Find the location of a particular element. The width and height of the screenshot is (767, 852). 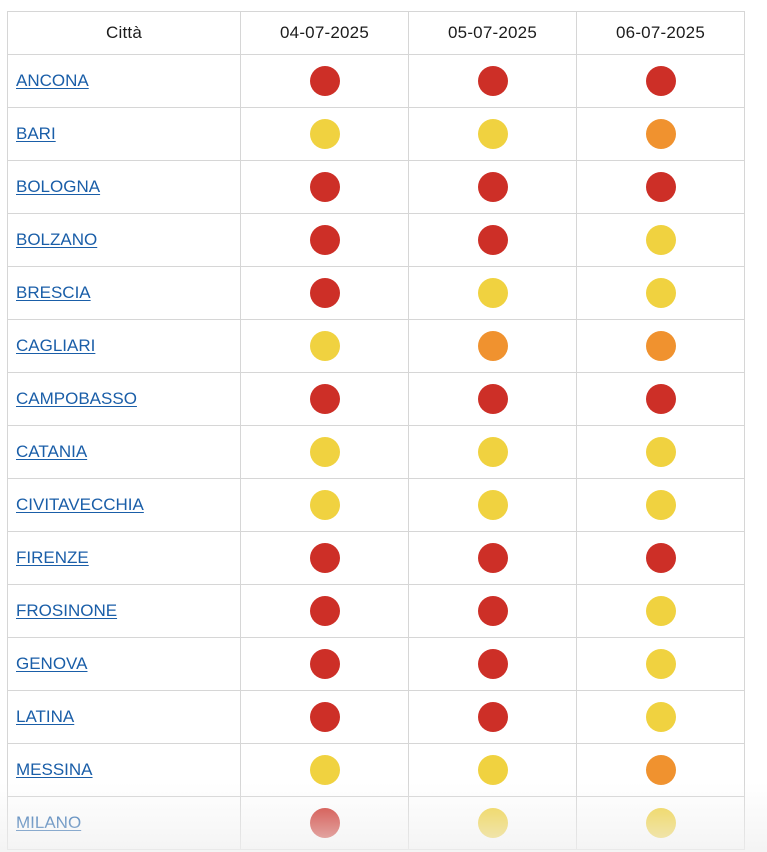

header-row: Città 04-07-2025 05-07-2025 06-07-2025 is located at coordinates (376, 33).